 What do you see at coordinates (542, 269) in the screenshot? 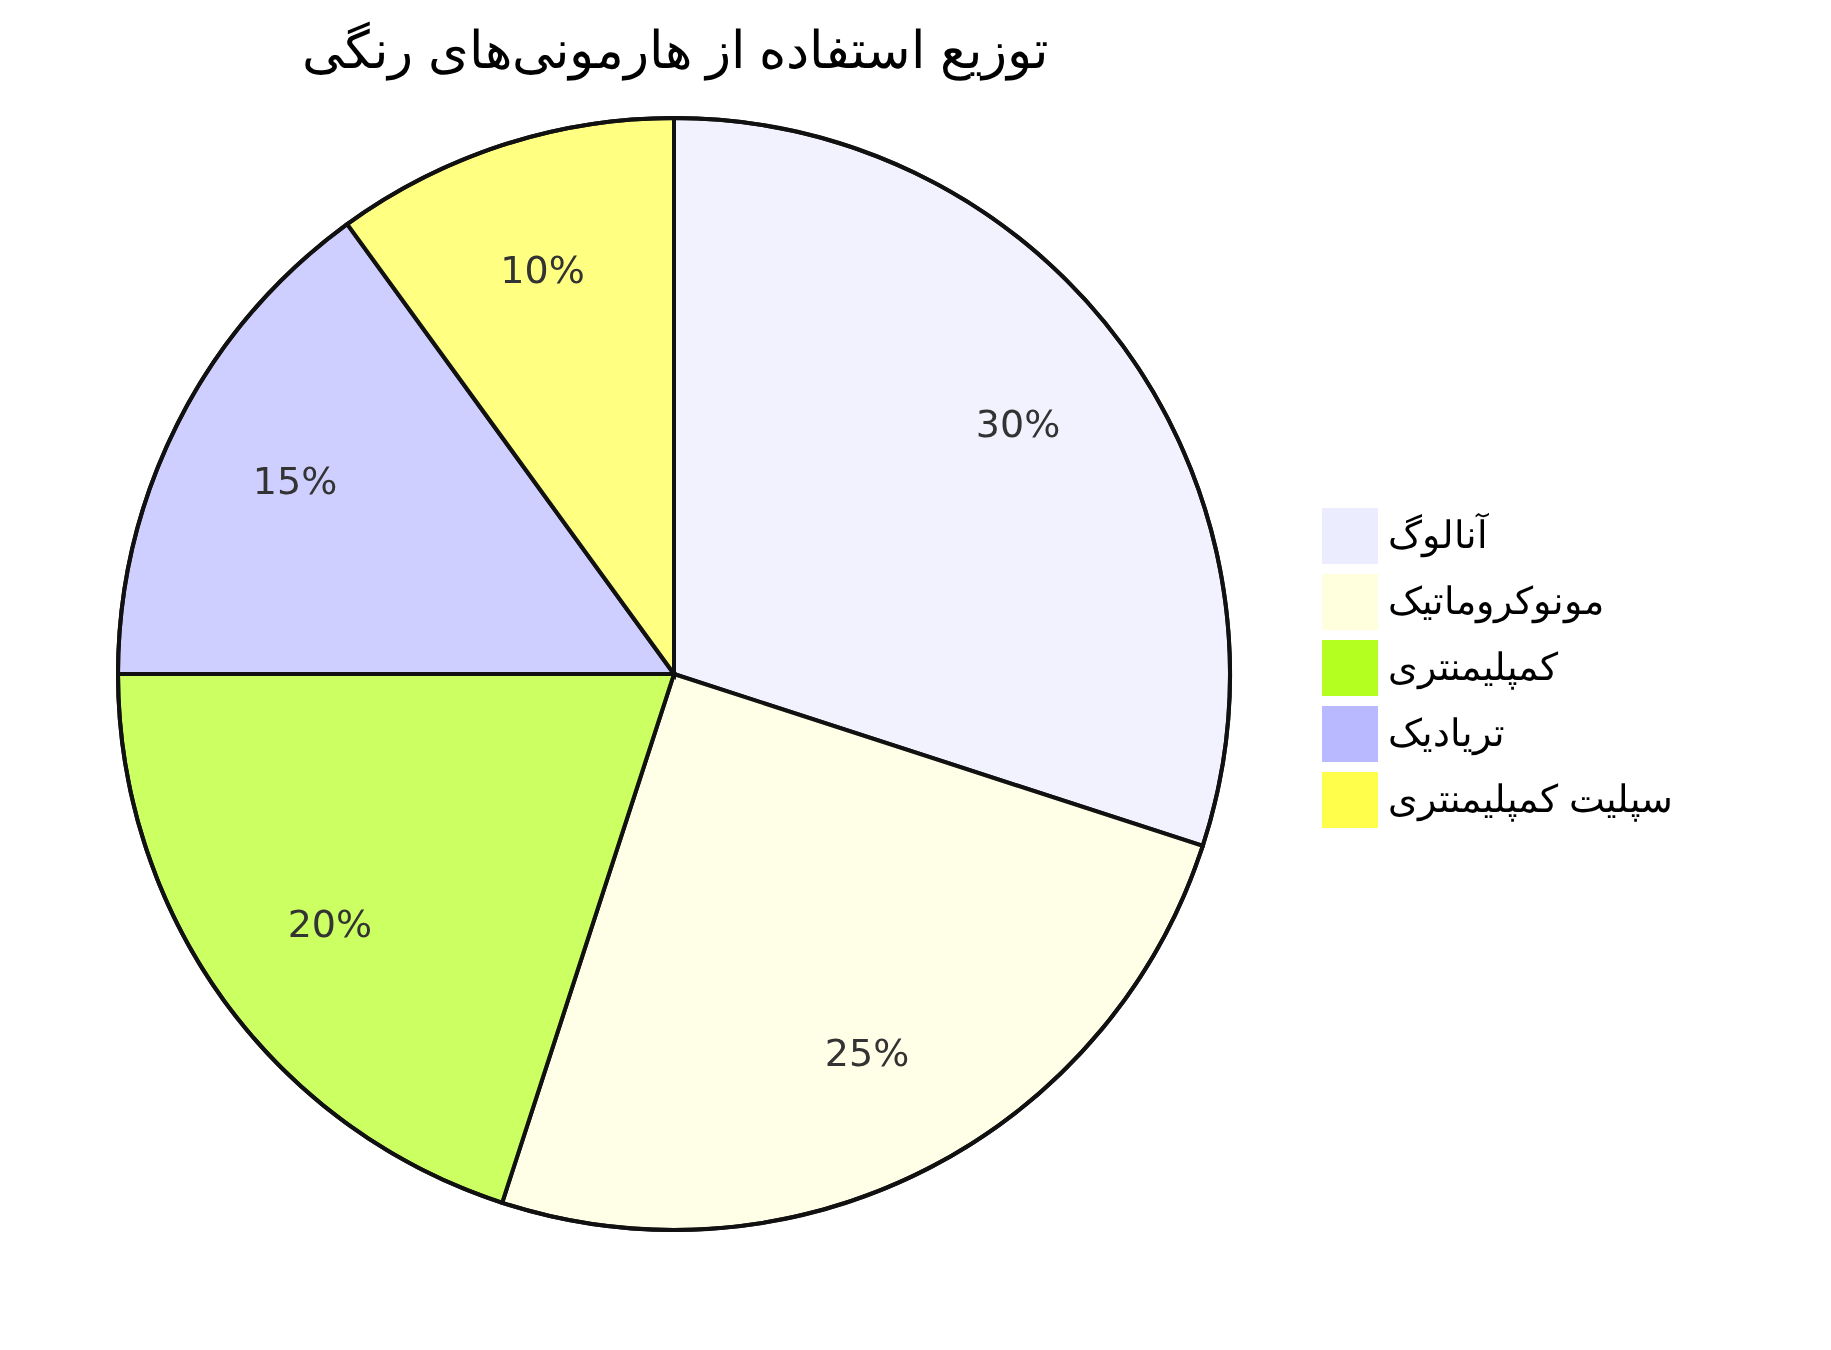
I see `data-label: 10%` at bounding box center [542, 269].